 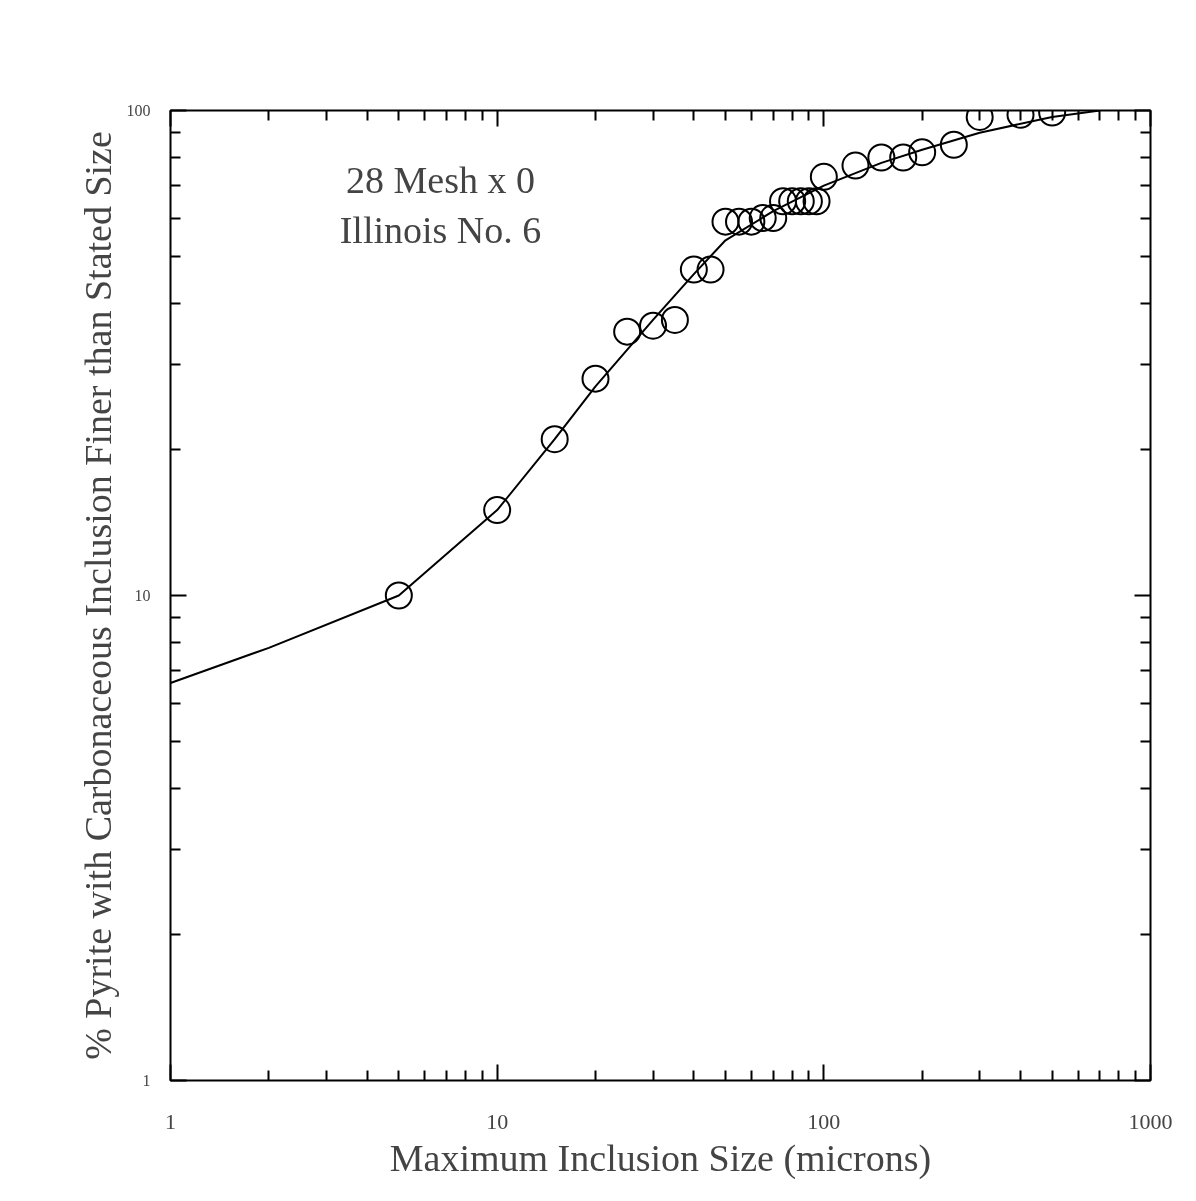 What do you see at coordinates (138, 110) in the screenshot?
I see `y-tick-label: 100` at bounding box center [138, 110].